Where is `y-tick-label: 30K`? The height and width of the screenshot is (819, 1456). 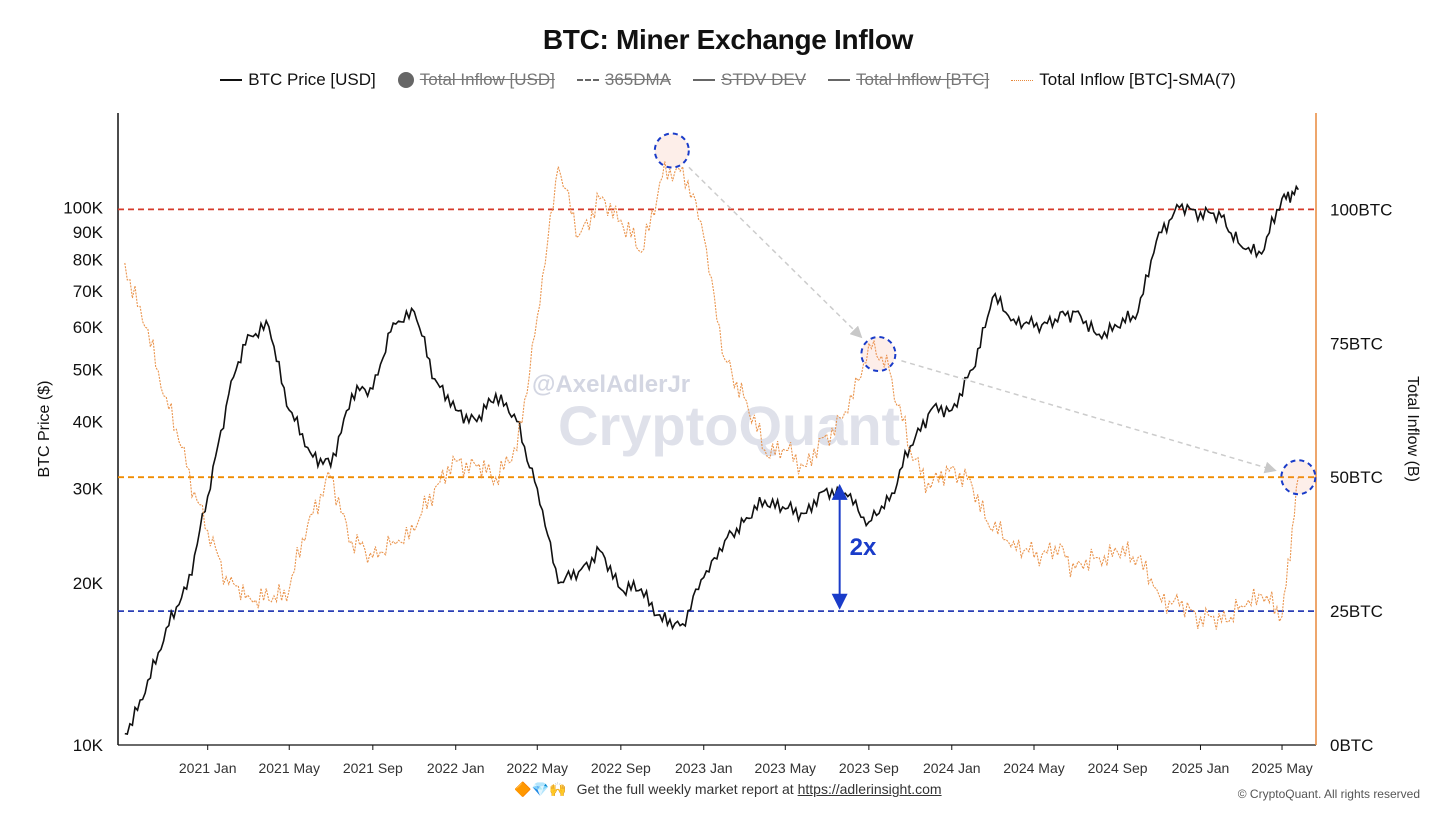
y-tick-label: 30K is located at coordinates (88, 489).